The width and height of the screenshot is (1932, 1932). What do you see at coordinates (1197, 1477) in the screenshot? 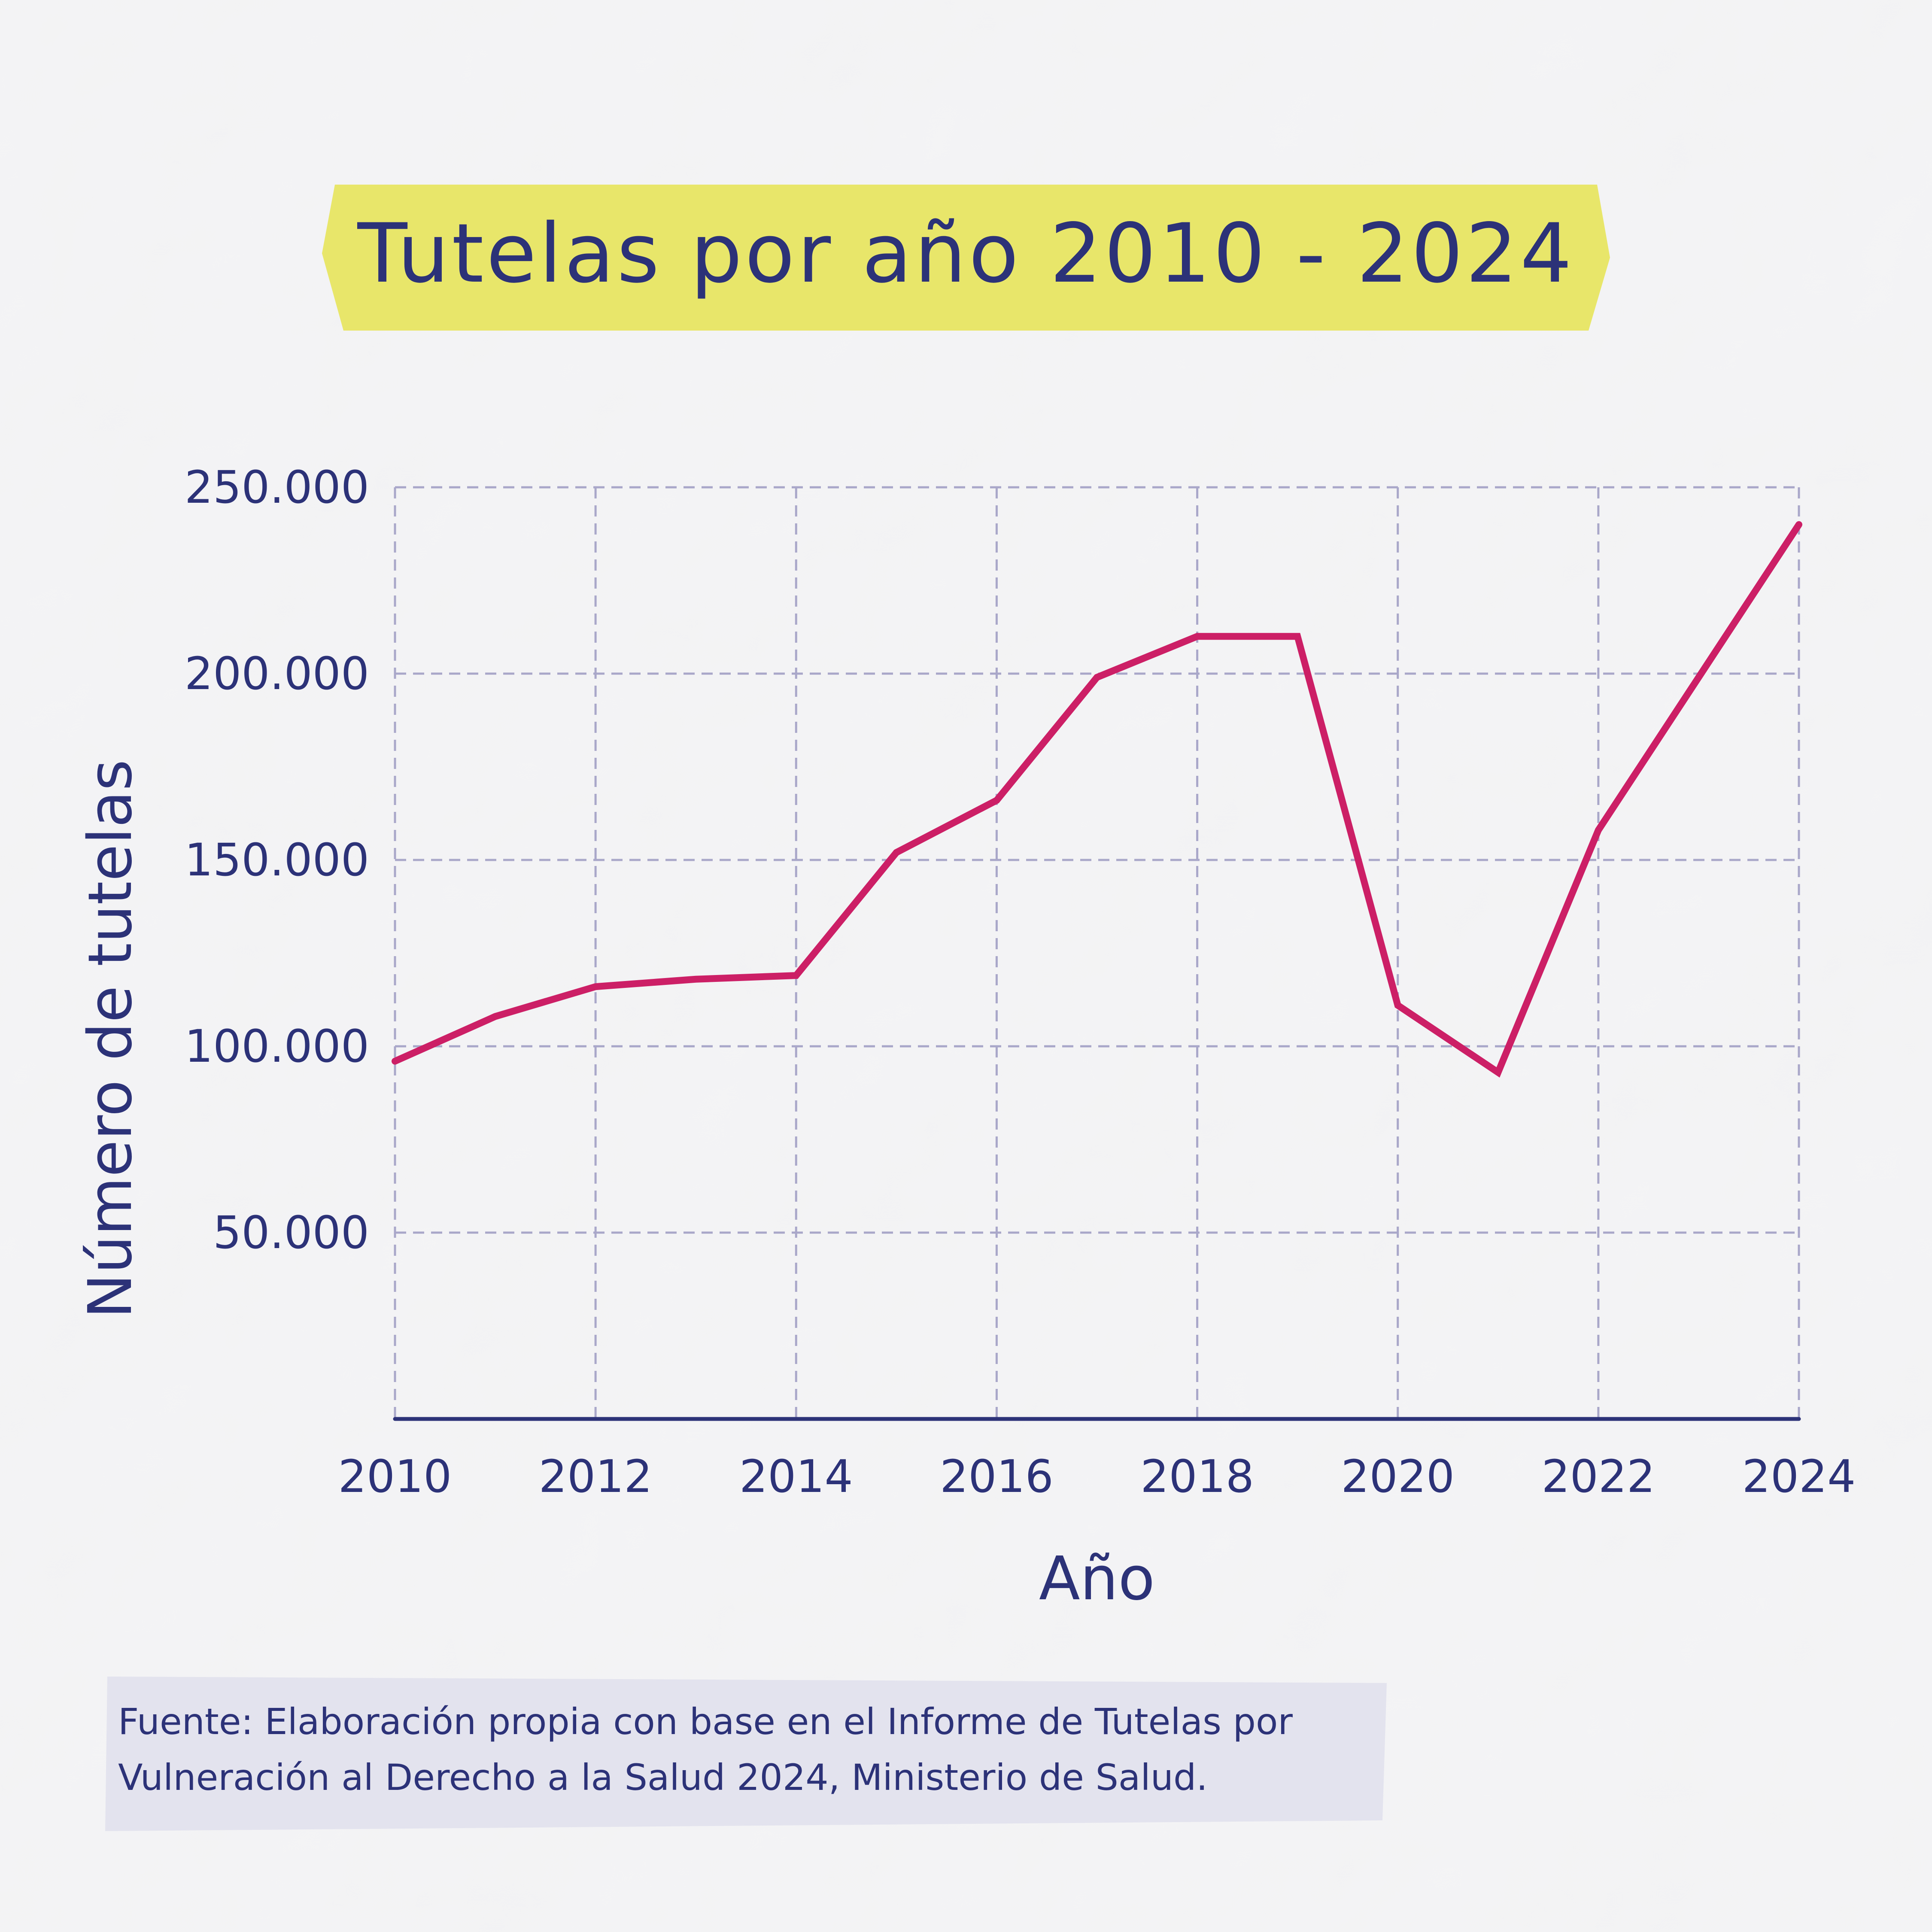
I see `x-tick-label: 2018` at bounding box center [1197, 1477].